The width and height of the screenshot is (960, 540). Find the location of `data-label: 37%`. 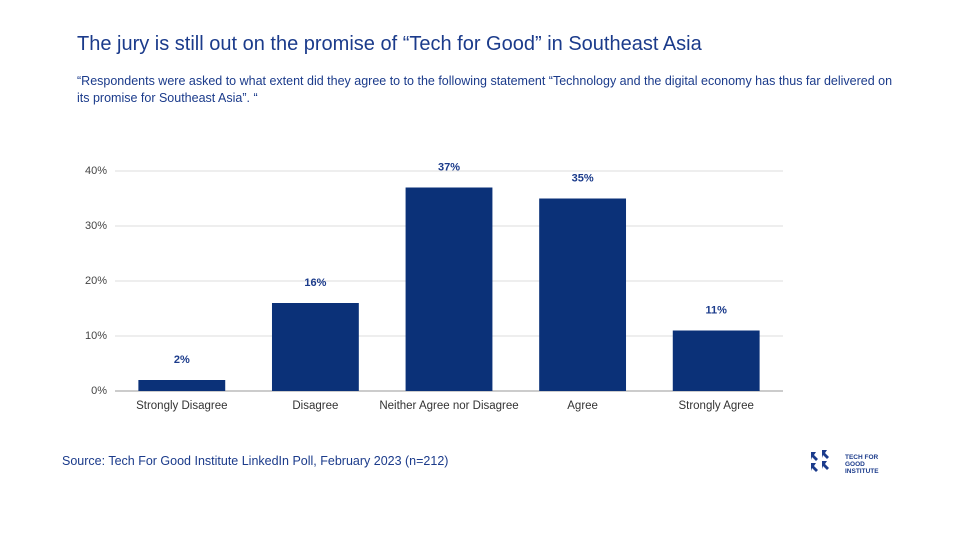

data-label: 37% is located at coordinates (449, 167).